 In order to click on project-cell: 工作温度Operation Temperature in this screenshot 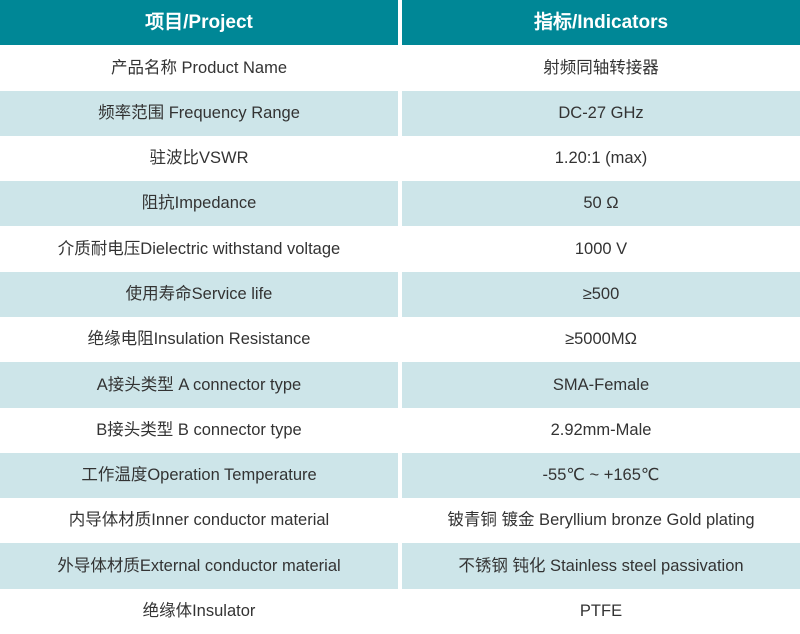, I will do `click(199, 475)`.